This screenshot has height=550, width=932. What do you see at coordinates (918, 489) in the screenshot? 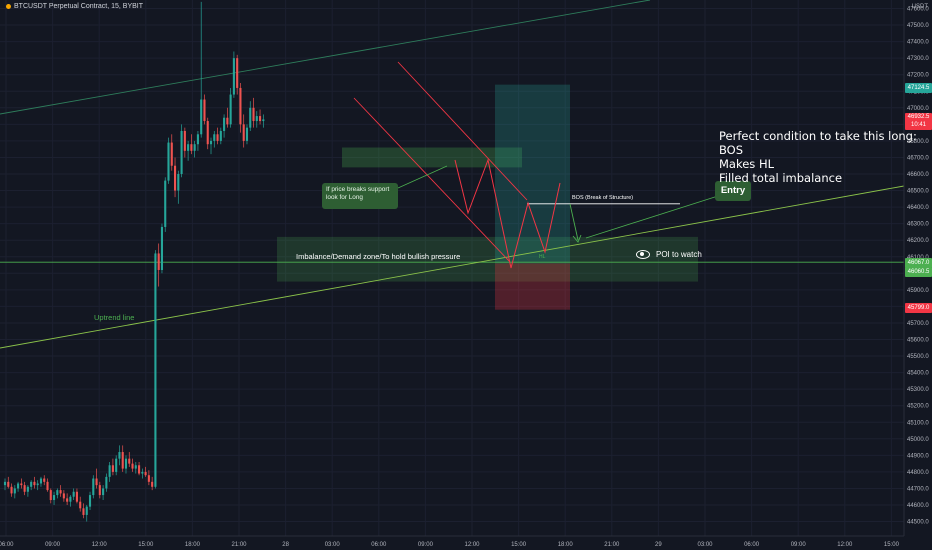
I see `y-tick-label: 44700.0` at bounding box center [918, 489].